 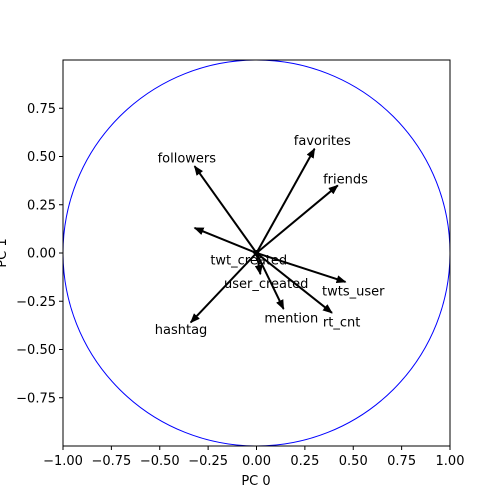 I want to click on y-axis-label: PC 1, so click(x=5, y=252).